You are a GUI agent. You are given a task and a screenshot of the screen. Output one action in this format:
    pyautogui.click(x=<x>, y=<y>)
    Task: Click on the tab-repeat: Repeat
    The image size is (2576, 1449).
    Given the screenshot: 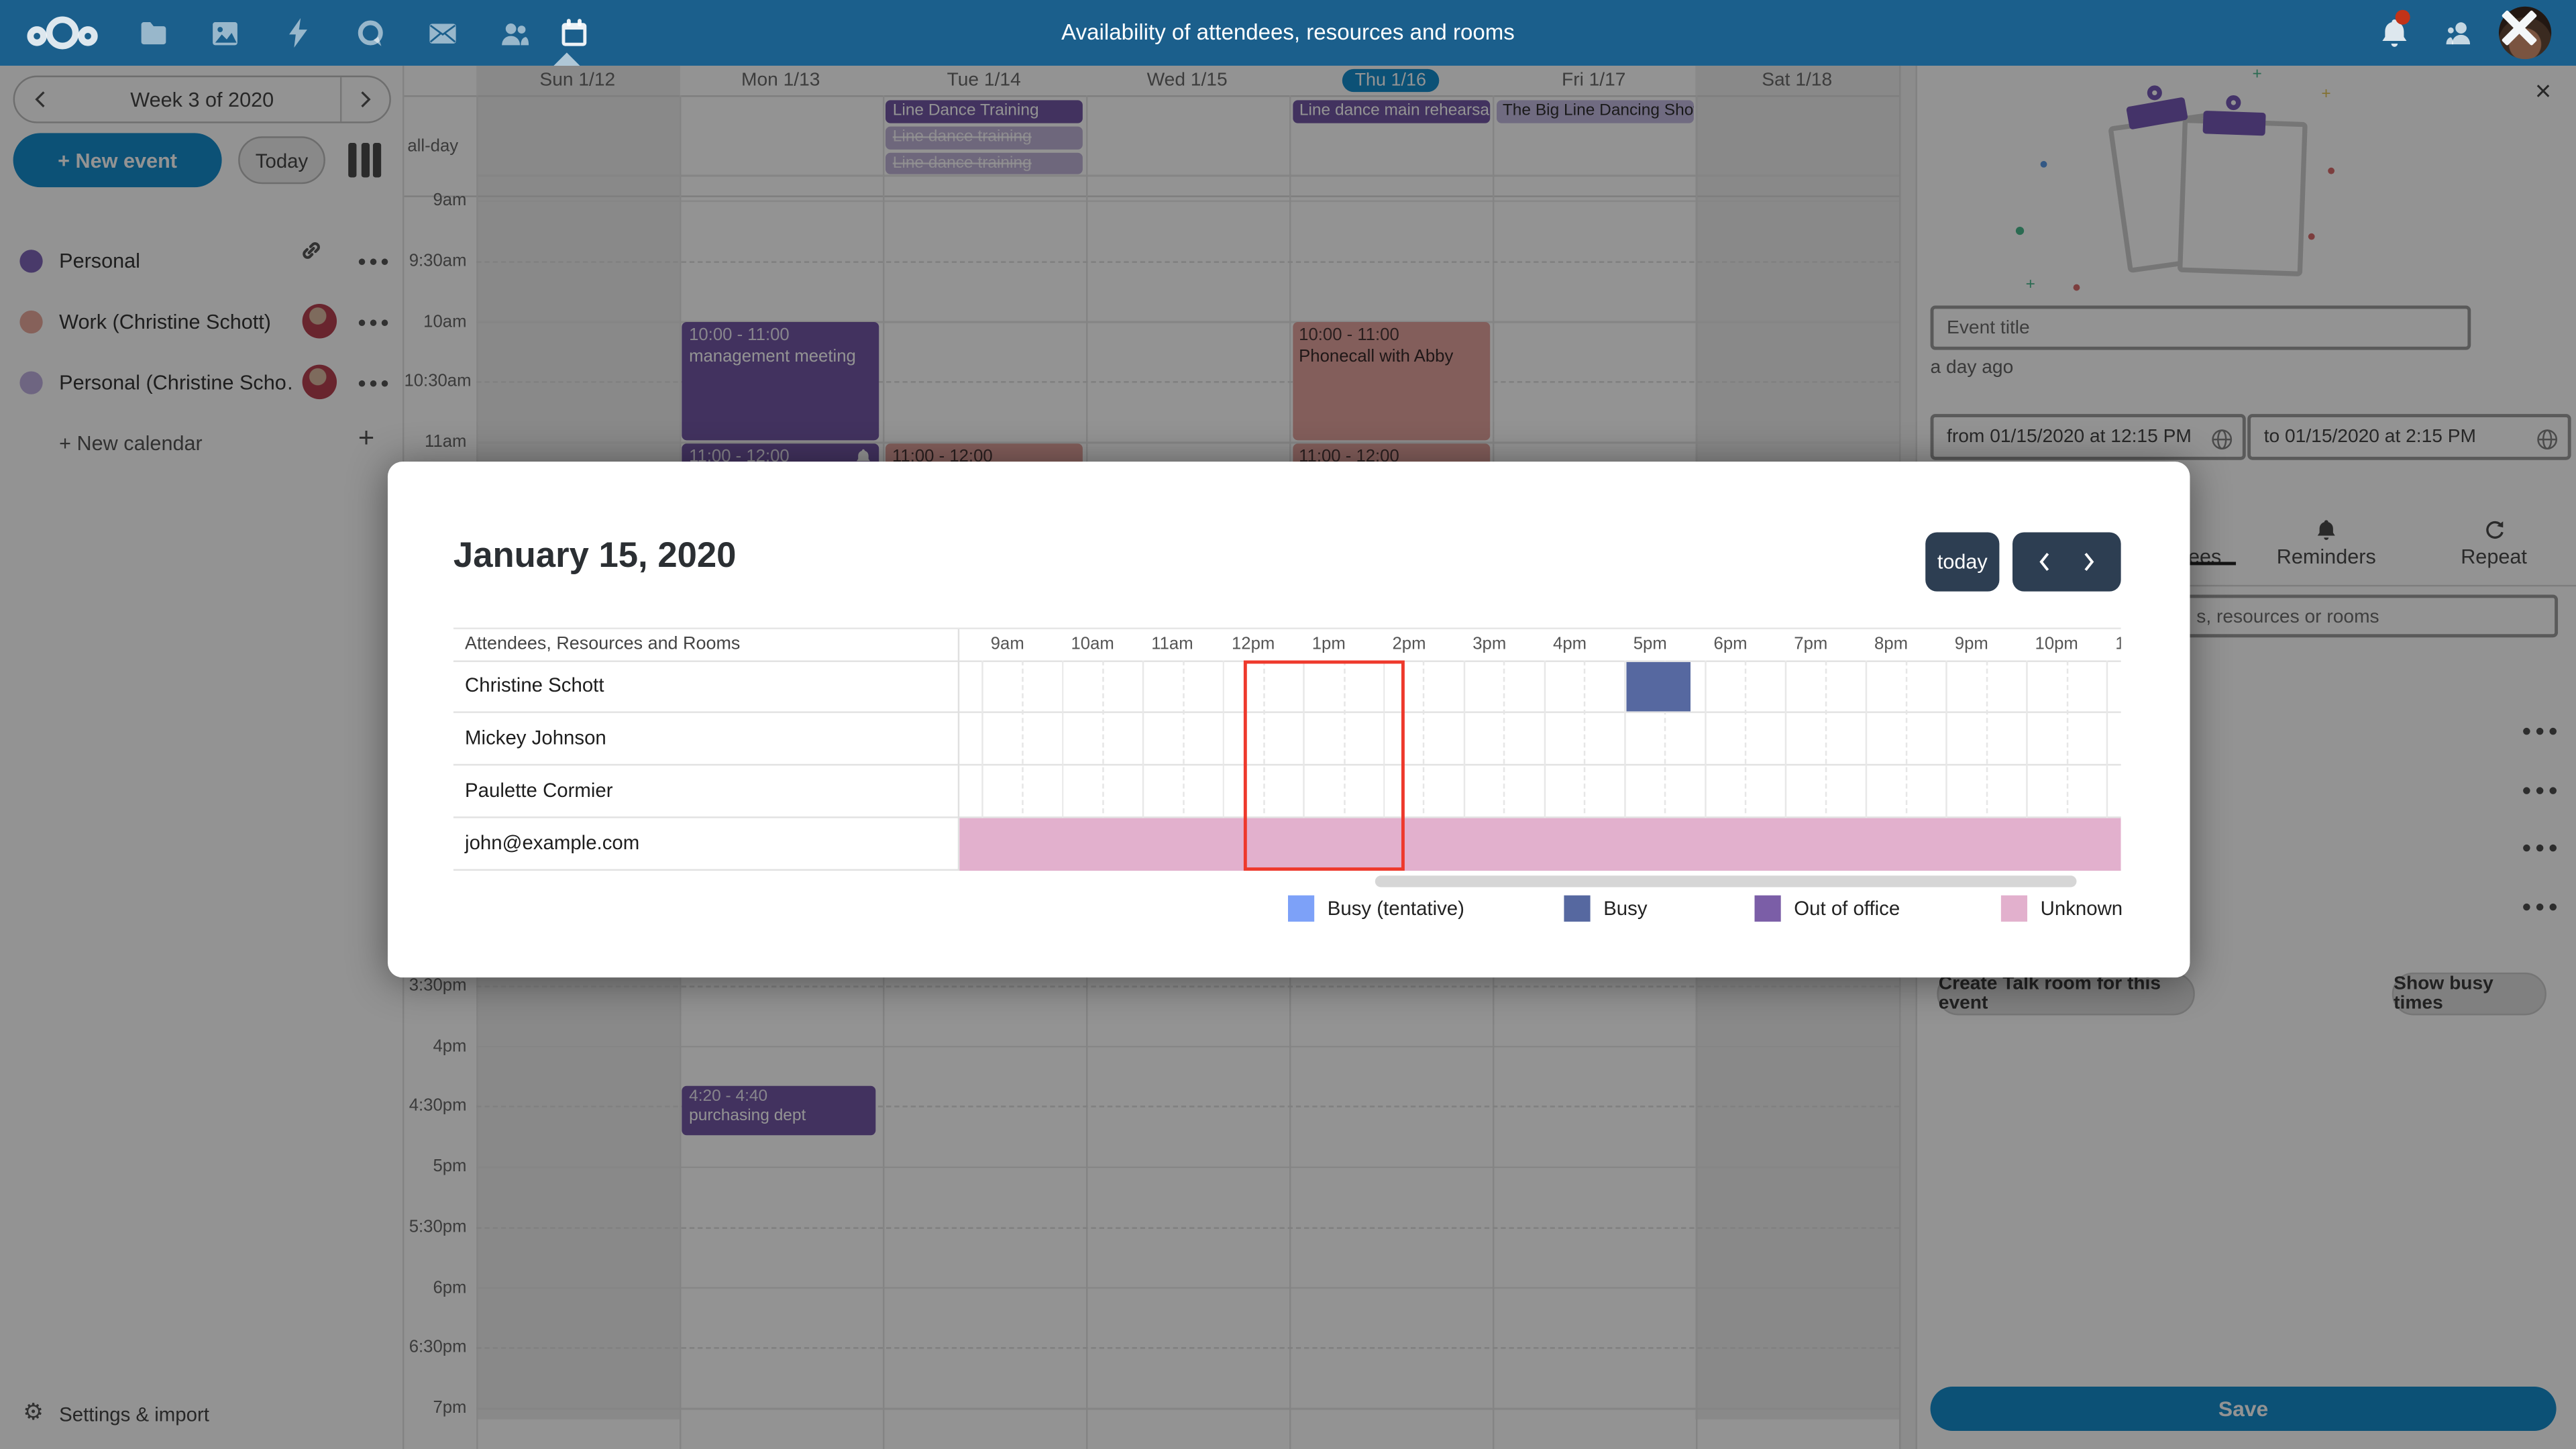 What is the action you would take?
    pyautogui.click(x=2493, y=542)
    